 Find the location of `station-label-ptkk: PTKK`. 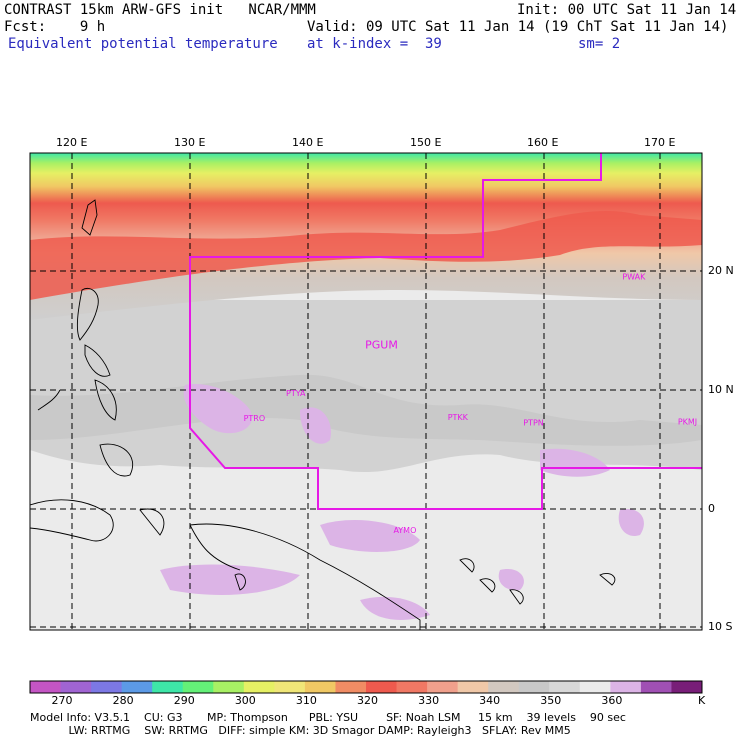

station-label-ptkk: PTKK is located at coordinates (458, 417).